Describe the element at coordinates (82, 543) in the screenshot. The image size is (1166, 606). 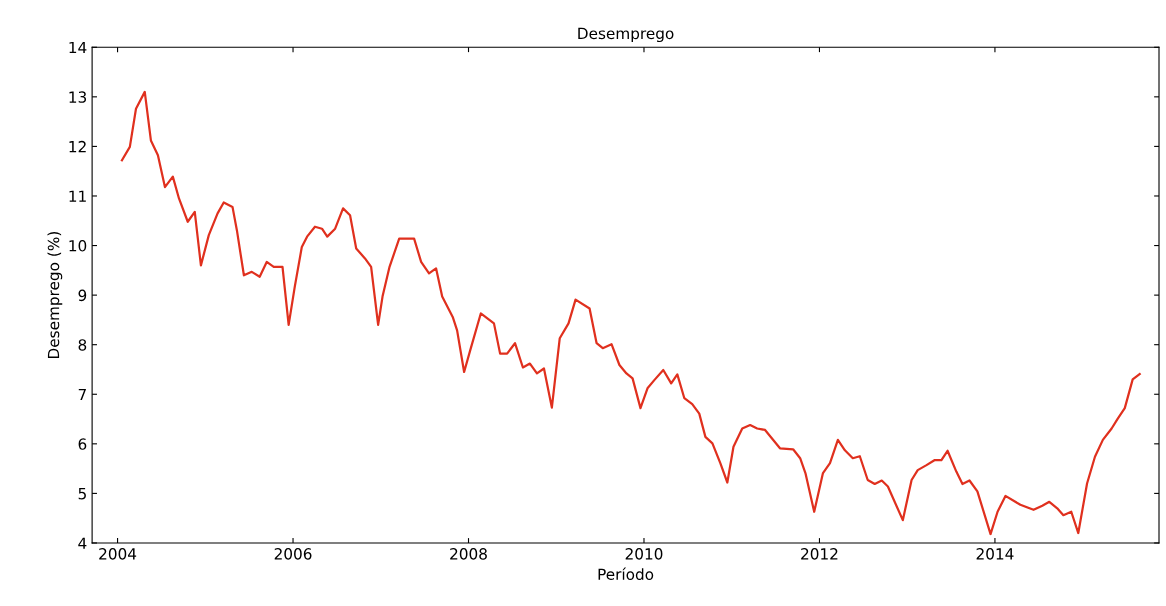
I see `y-tick-label: 4` at that location.